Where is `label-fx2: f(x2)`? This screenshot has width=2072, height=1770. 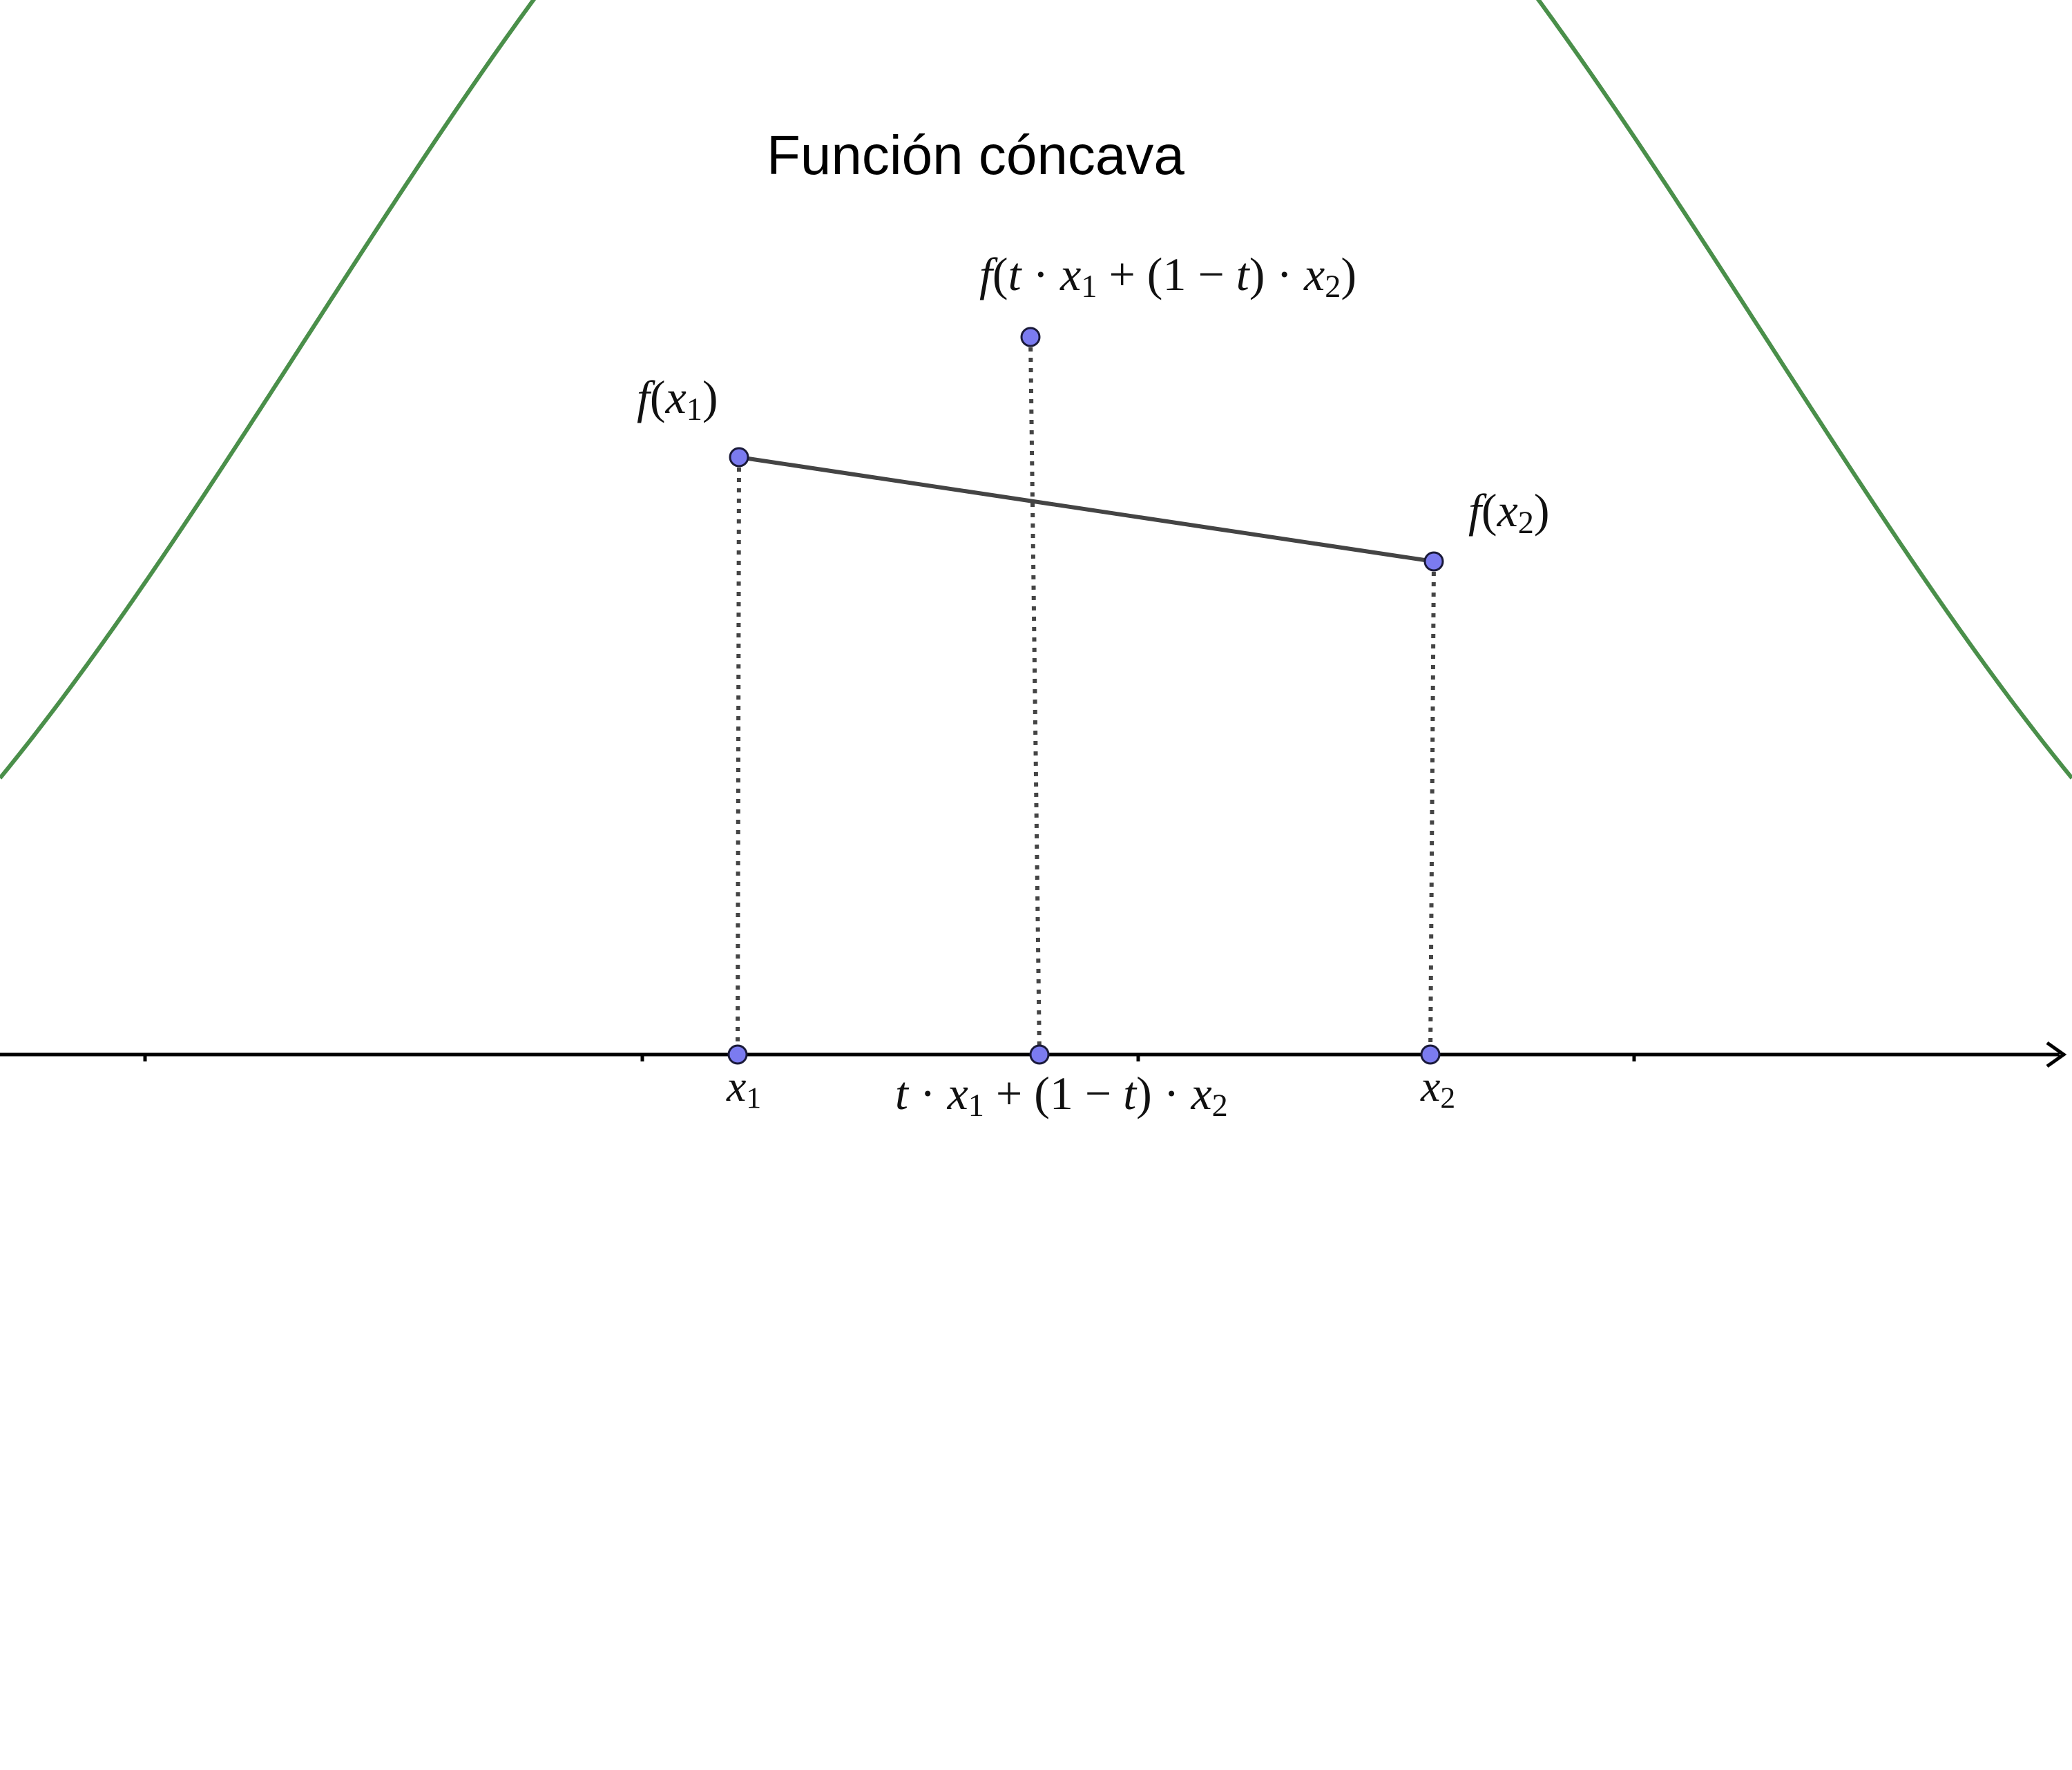
label-fx2: f(x2) is located at coordinates (1509, 512).